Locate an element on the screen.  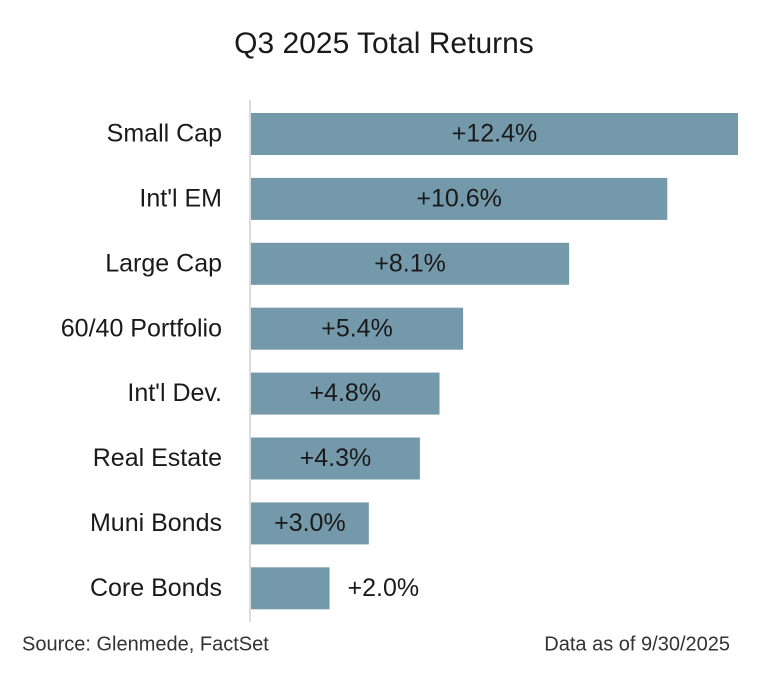
category-label: 60/40 Portfolio is located at coordinates (141, 328).